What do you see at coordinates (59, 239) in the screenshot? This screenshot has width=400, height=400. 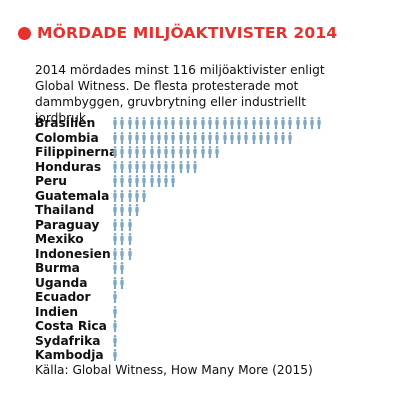 I see `country-label: Mexiko` at bounding box center [59, 239].